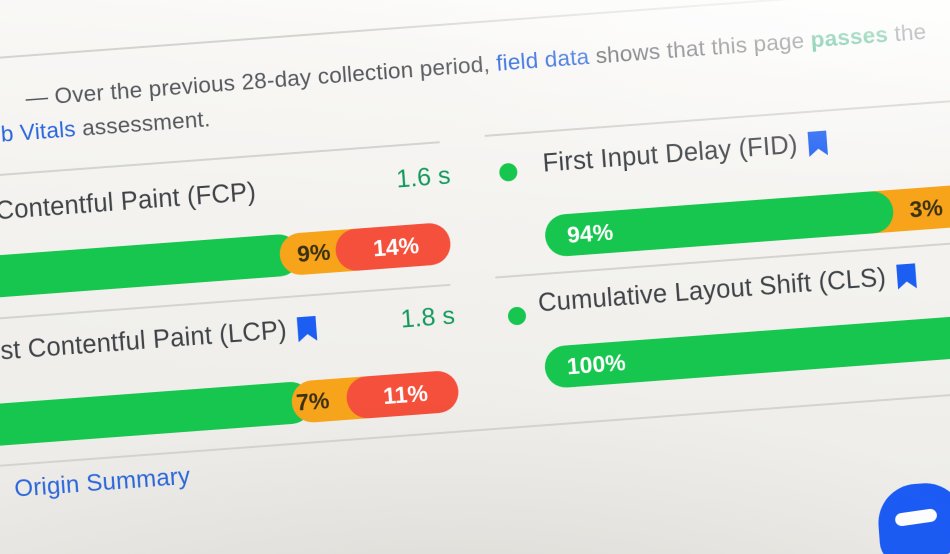  Describe the element at coordinates (313, 401) in the screenshot. I see `bar-segment-percent-label: 7%` at that location.